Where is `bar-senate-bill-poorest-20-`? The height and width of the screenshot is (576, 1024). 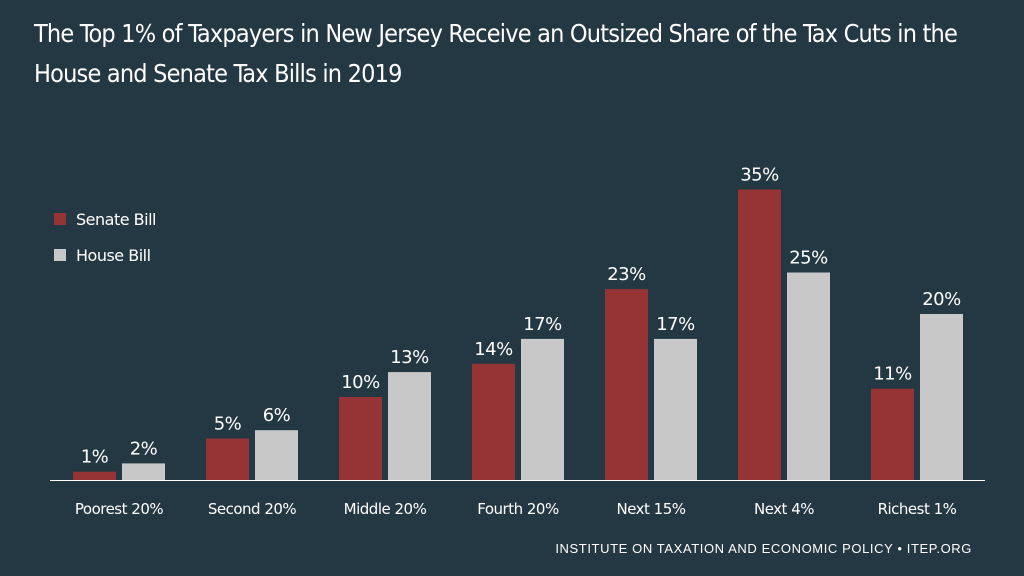
bar-senate-bill-poorest-20- is located at coordinates (94, 475).